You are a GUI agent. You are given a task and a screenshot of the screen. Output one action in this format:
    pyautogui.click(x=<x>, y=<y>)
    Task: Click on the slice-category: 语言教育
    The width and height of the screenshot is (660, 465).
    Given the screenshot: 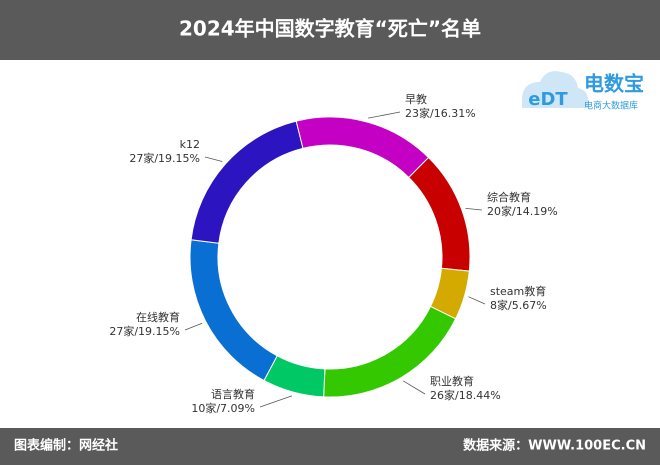 What is the action you would take?
    pyautogui.click(x=233, y=394)
    